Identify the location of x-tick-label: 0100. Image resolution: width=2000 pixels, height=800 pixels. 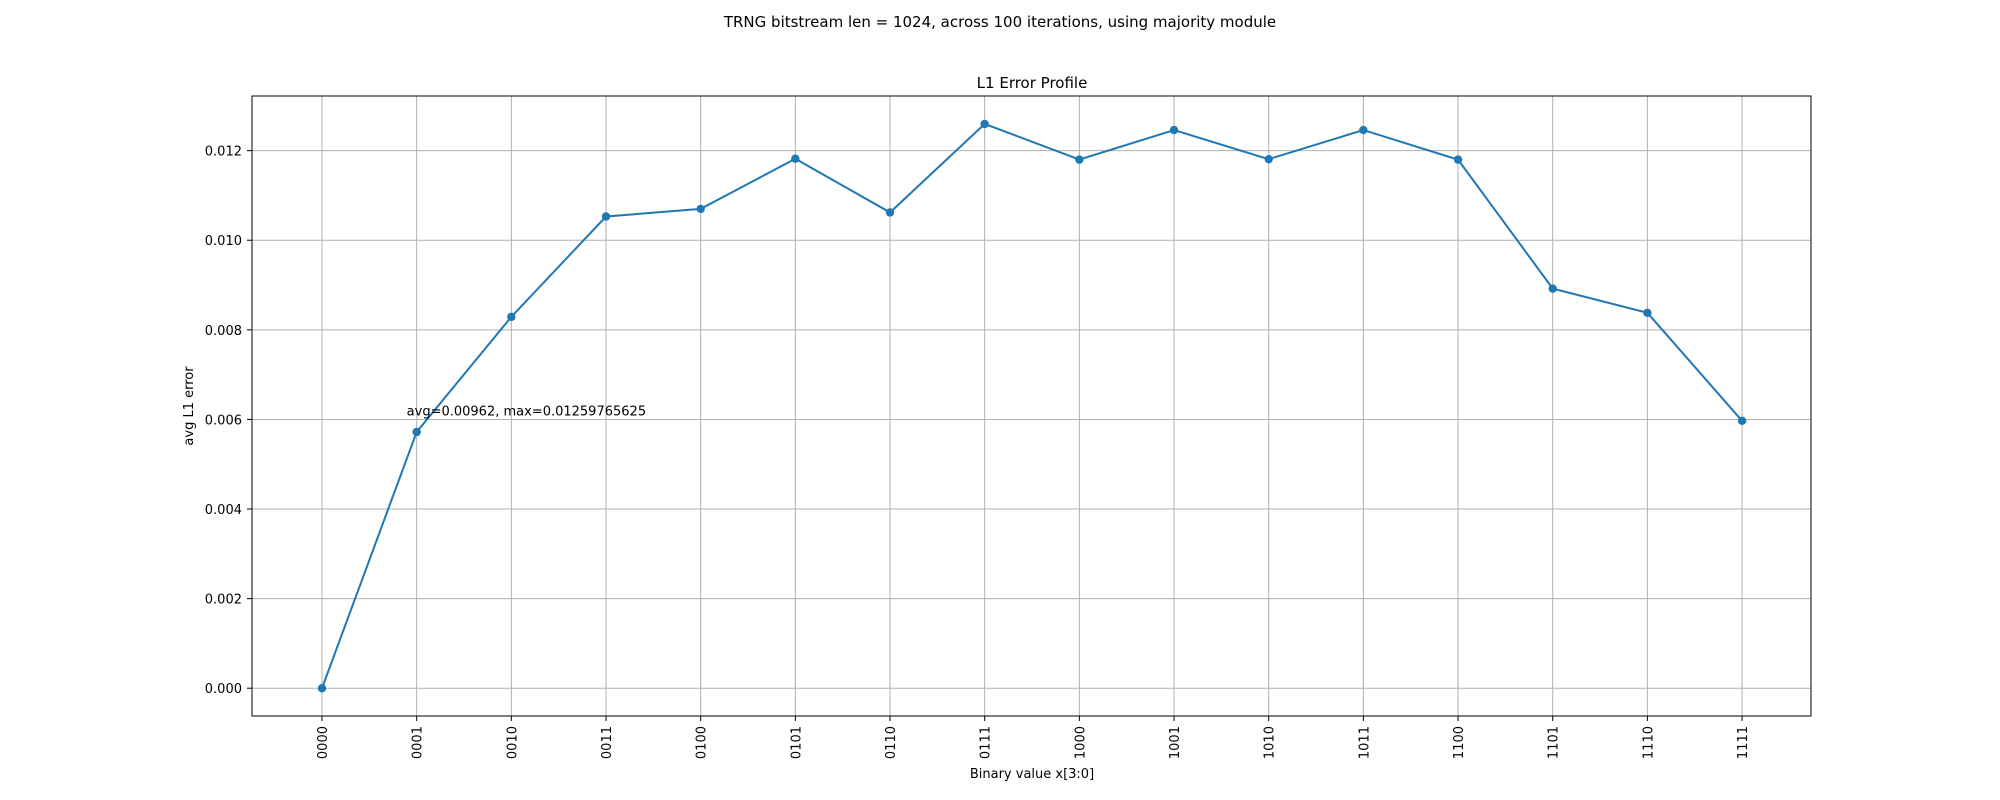
(702, 742).